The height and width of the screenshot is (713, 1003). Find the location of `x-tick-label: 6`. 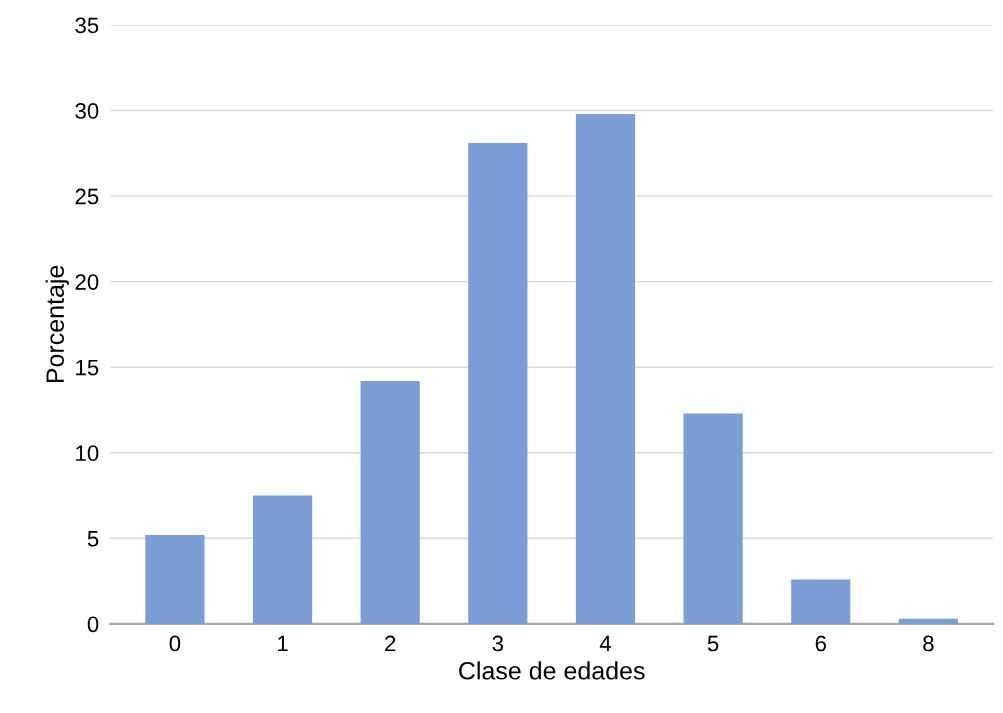

x-tick-label: 6 is located at coordinates (820, 643).